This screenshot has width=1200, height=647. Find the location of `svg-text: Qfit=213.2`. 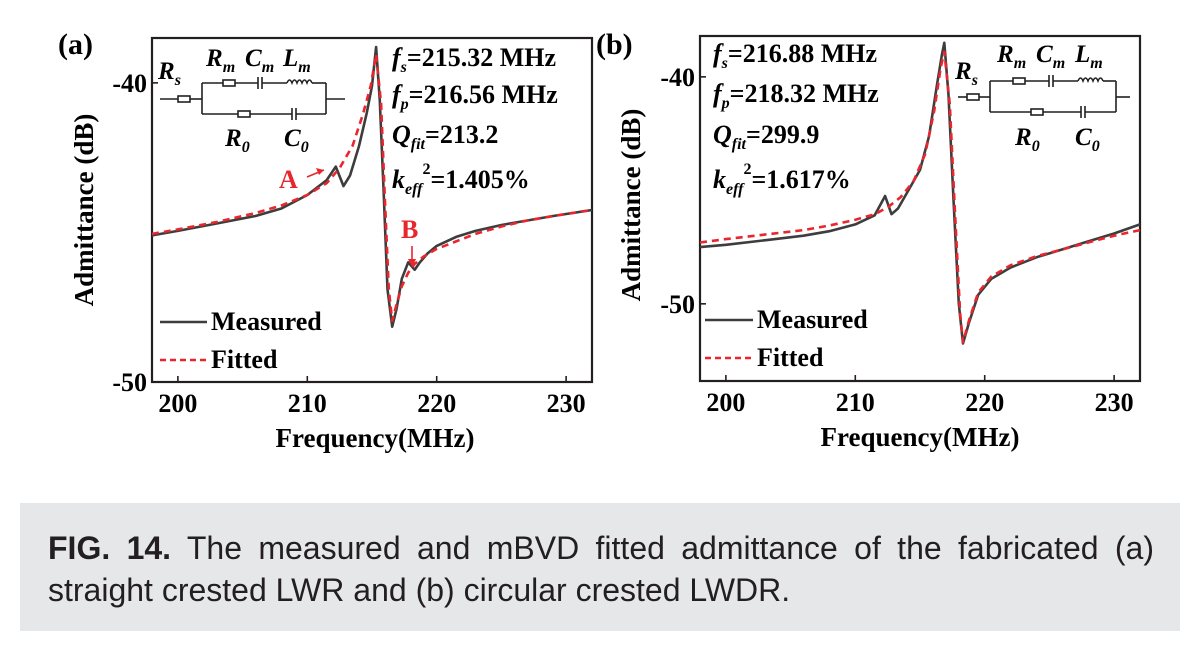

svg-text: Qfit=213.2 is located at coordinates (445, 136).